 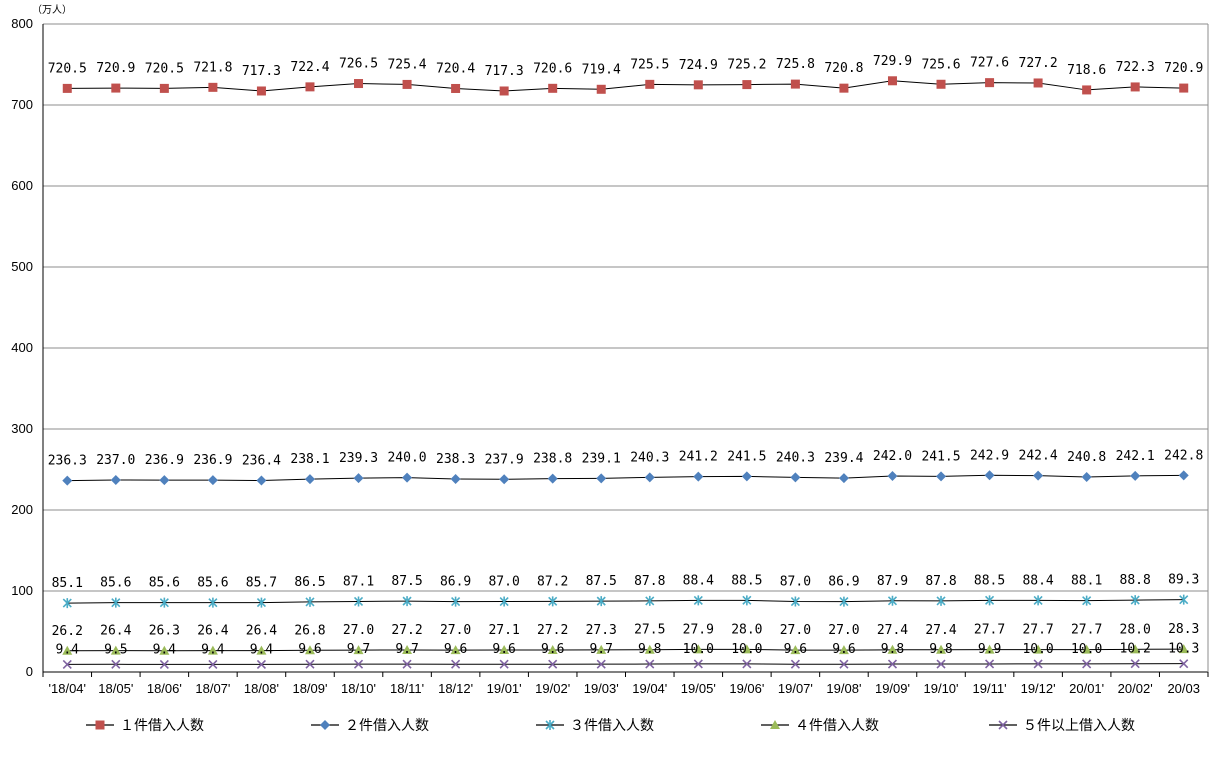 I want to click on data-label: 236.4, so click(x=261, y=461).